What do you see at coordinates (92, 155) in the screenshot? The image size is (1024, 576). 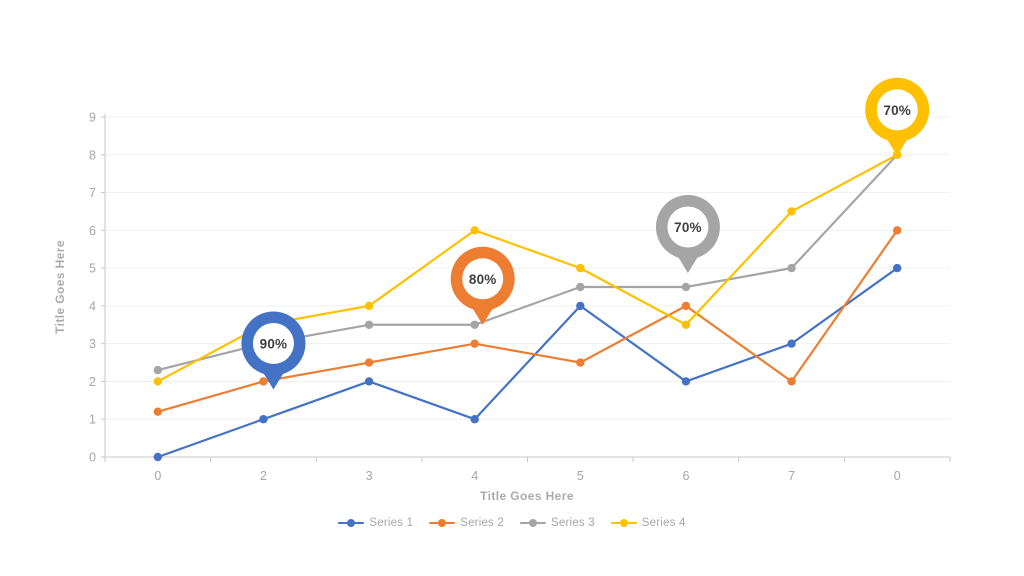 I see `y-tick-label: 8` at bounding box center [92, 155].